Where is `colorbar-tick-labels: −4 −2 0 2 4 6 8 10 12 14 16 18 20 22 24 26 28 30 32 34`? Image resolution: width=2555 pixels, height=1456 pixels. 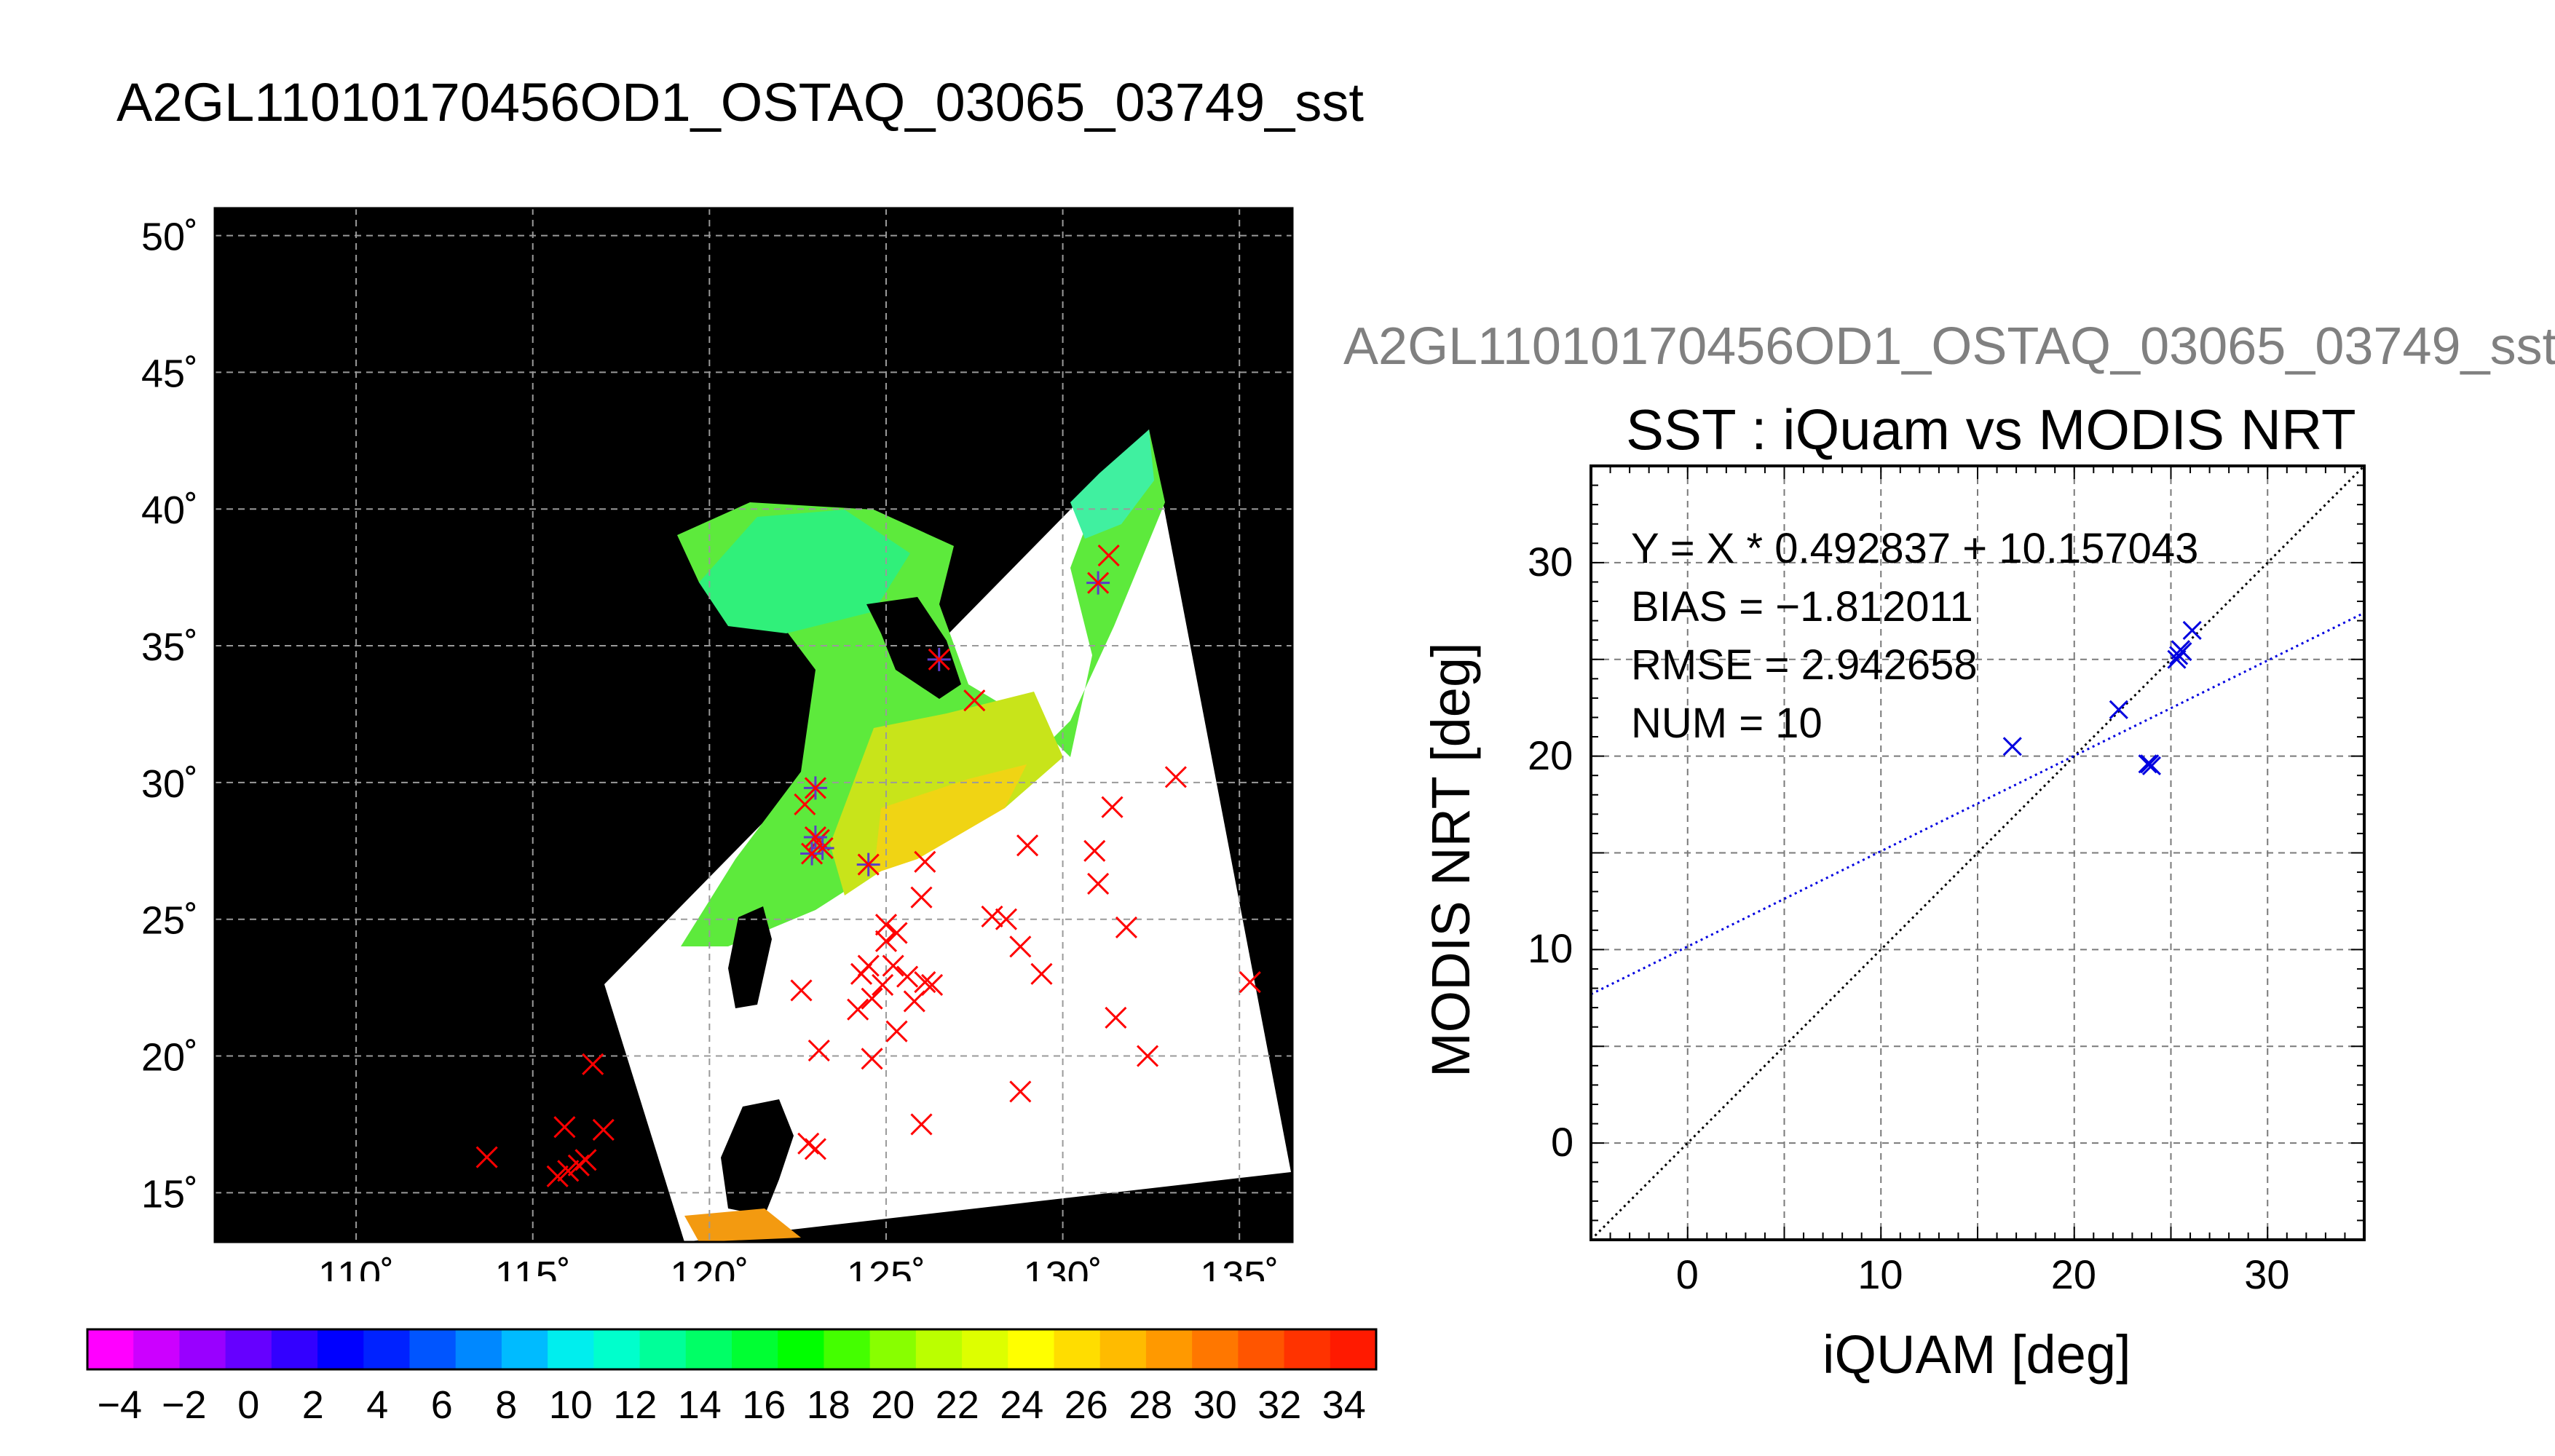 colorbar-tick-labels: −4 −2 0 2 4 6 8 10 12 14 16 18 20 22 24 26 28 30 32 34 is located at coordinates (731, 1405).